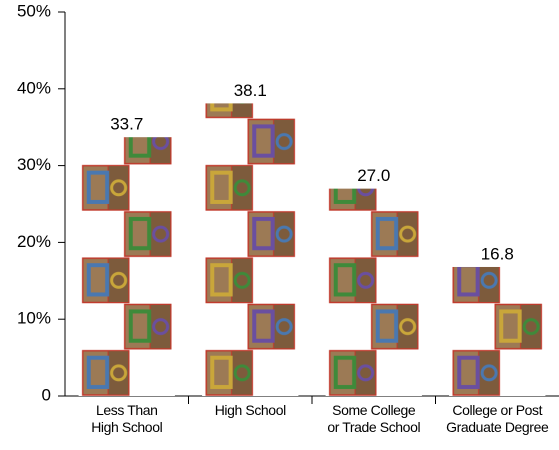  What do you see at coordinates (127, 418) in the screenshot?
I see `x-tick-label: Less Than High School` at bounding box center [127, 418].